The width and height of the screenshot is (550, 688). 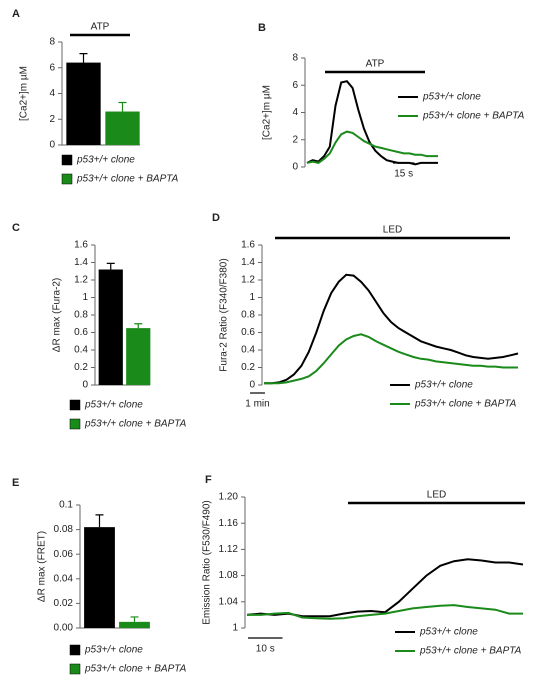 I want to click on panel-label: A, so click(x=16, y=14).